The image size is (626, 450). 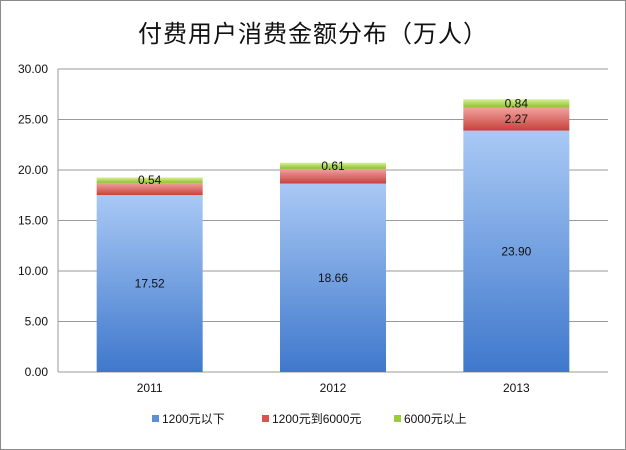 What do you see at coordinates (313, 34) in the screenshot?
I see `chart-title: 付费用户消费金额分布（万人）` at bounding box center [313, 34].